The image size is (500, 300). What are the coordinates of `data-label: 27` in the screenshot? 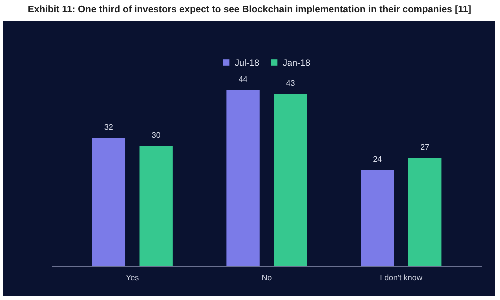 It's located at (425, 147).